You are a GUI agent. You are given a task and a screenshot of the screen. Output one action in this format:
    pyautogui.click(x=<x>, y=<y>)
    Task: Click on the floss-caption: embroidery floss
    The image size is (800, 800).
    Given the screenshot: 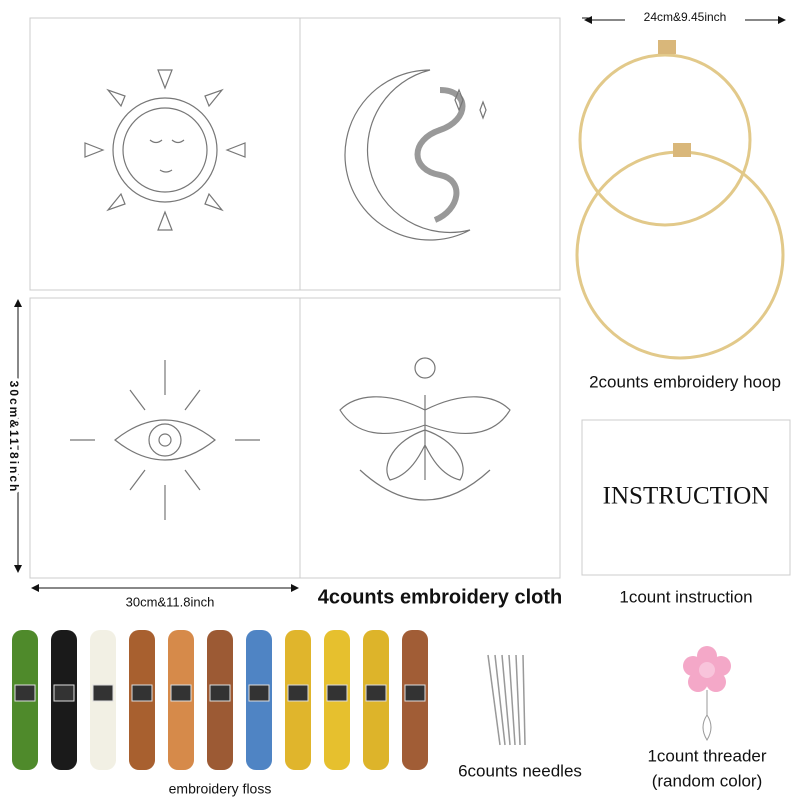 What is the action you would take?
    pyautogui.click(x=220, y=789)
    